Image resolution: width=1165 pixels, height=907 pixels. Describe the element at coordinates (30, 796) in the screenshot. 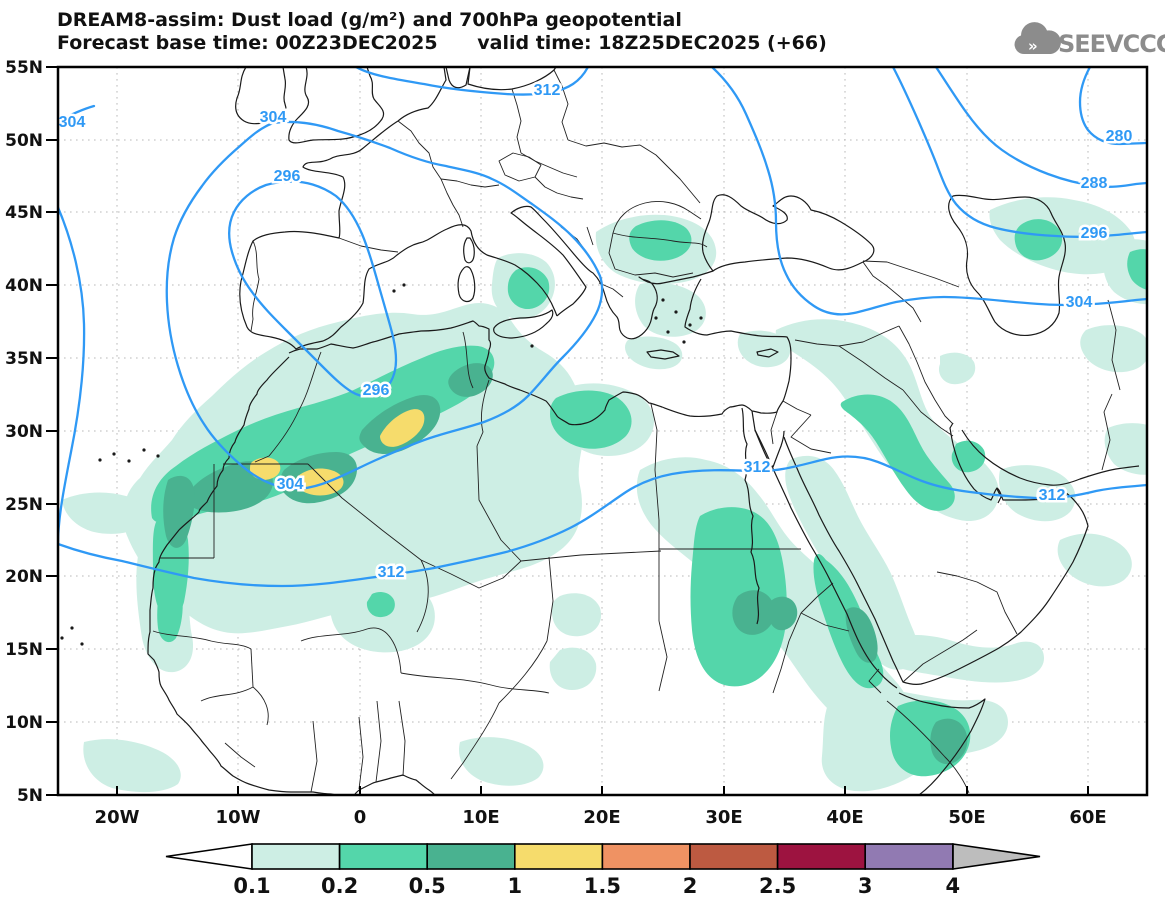

I see `lat-label: 5N` at that location.